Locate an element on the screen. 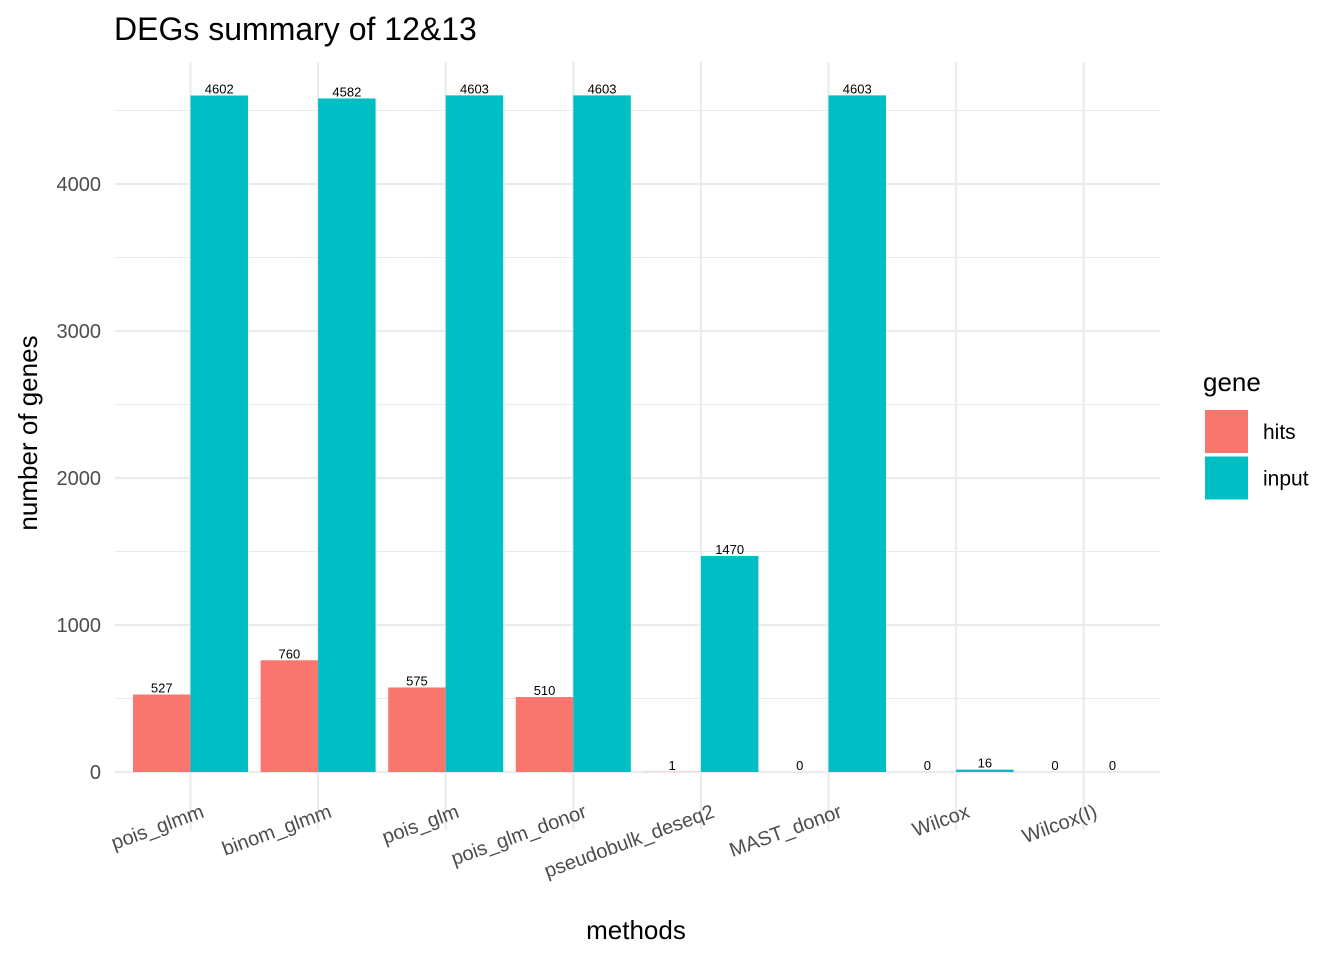  x-tick-label: Wilcox is located at coordinates (941, 821).